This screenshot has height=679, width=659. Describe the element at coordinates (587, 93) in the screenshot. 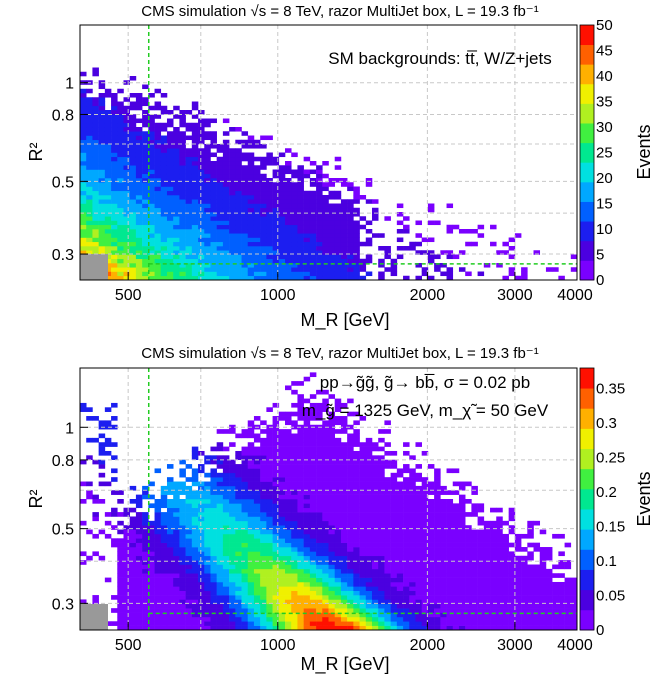

I see `colorbar-segment` at that location.